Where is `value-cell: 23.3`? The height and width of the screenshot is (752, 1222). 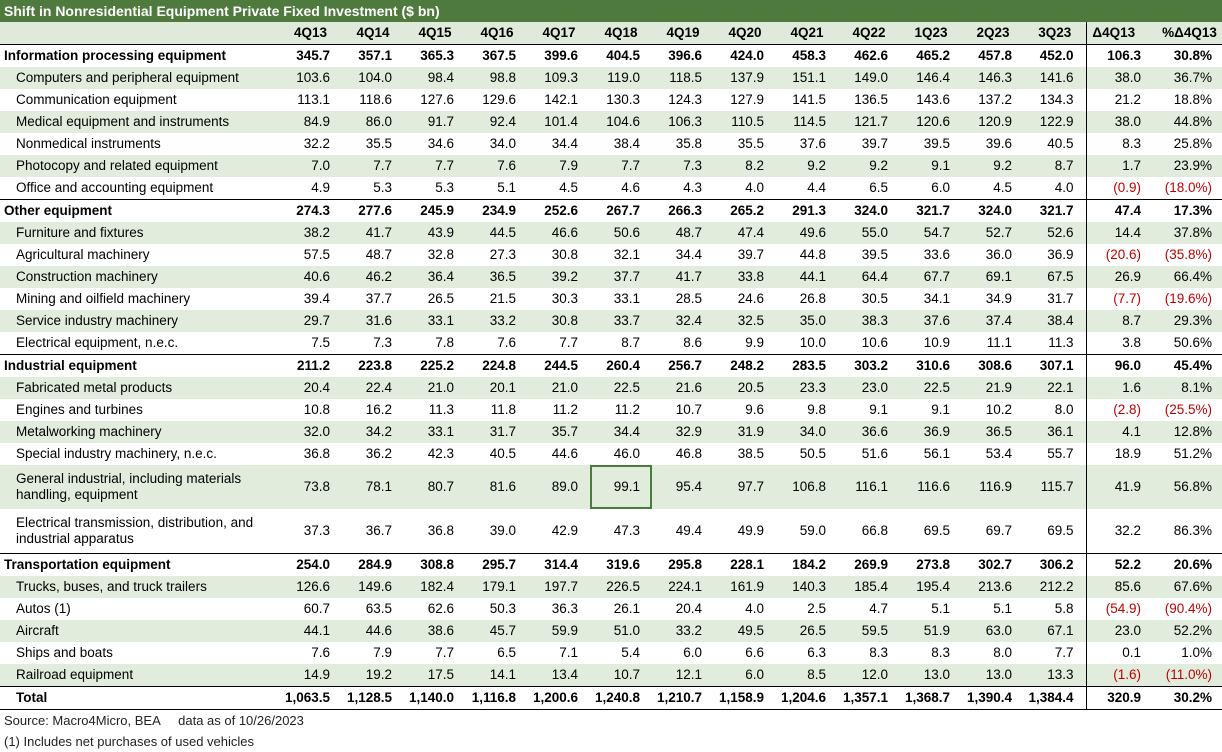
value-cell: 23.3 is located at coordinates (807, 388).